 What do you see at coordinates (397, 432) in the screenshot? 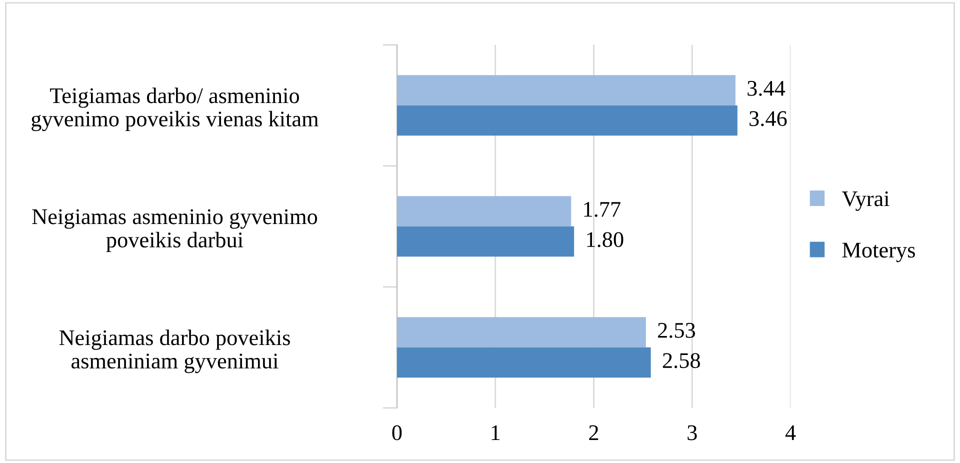
I see `x-tick-label: 0` at bounding box center [397, 432].